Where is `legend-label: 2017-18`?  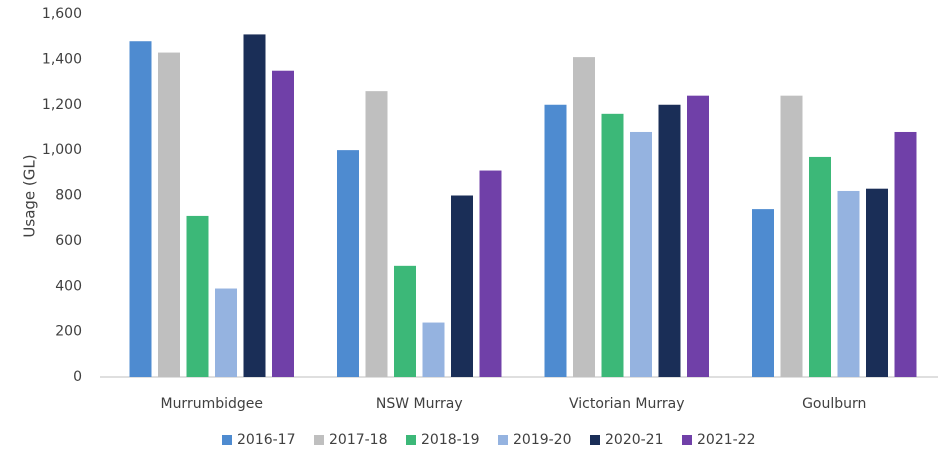 legend-label: 2017-18 is located at coordinates (358, 440).